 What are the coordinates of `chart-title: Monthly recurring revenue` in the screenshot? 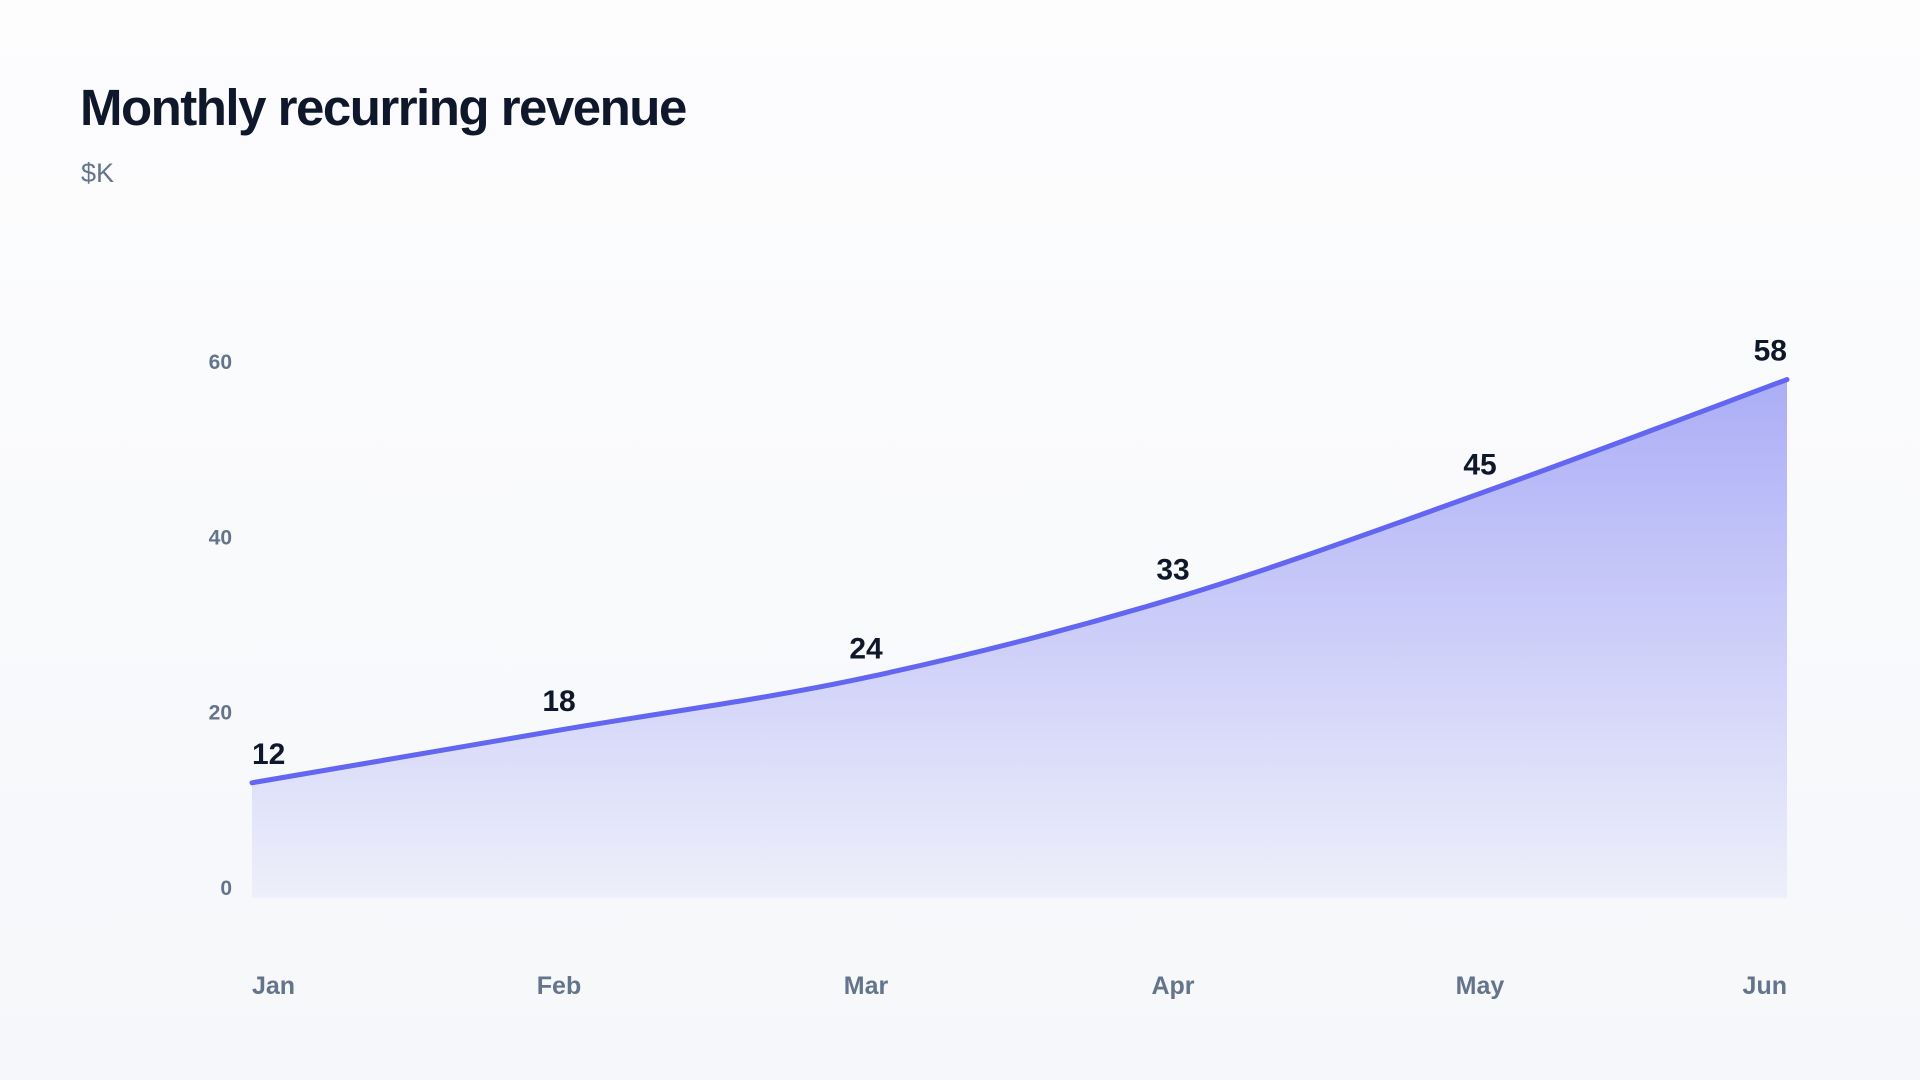 It's located at (383, 107).